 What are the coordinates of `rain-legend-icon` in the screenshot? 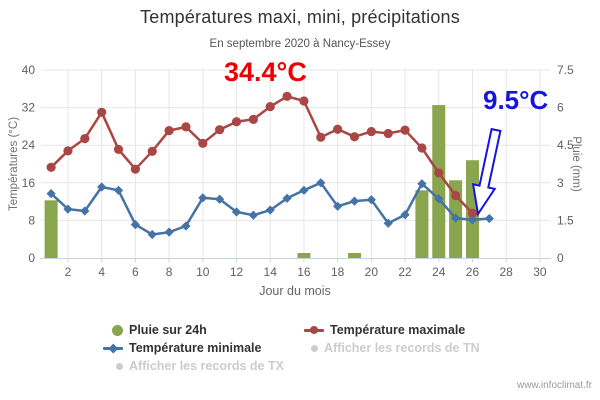 It's located at (117, 330).